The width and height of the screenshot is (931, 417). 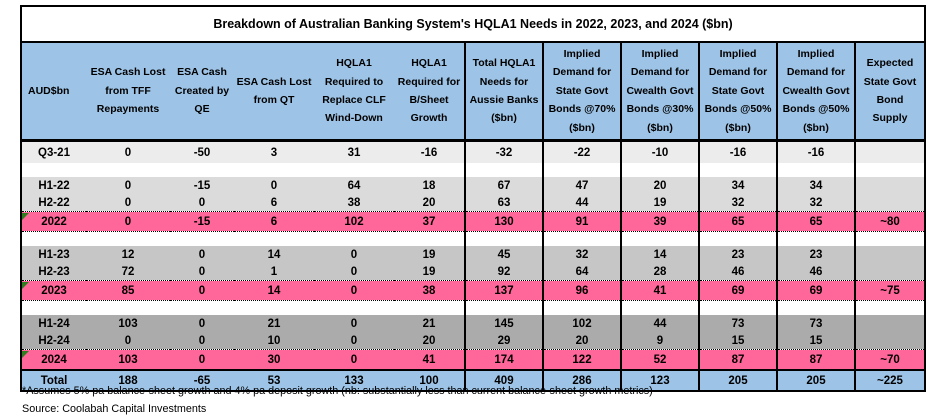 I want to click on cell: 34, so click(x=815, y=185).